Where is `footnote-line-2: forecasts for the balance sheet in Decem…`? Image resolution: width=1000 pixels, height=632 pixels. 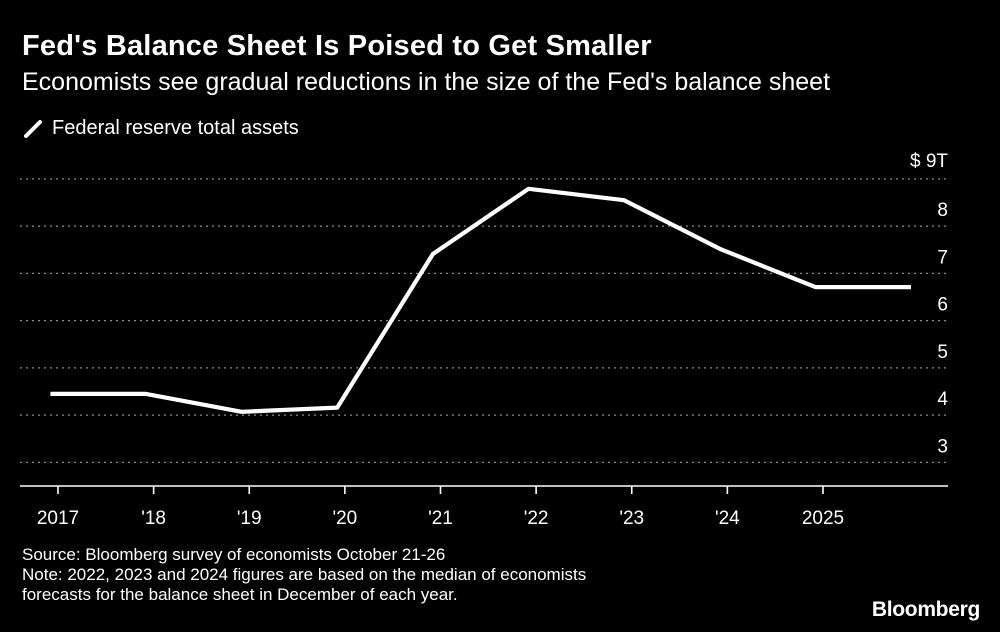
footnote-line-2: forecasts for the balance sheet in Decem… is located at coordinates (240, 594).